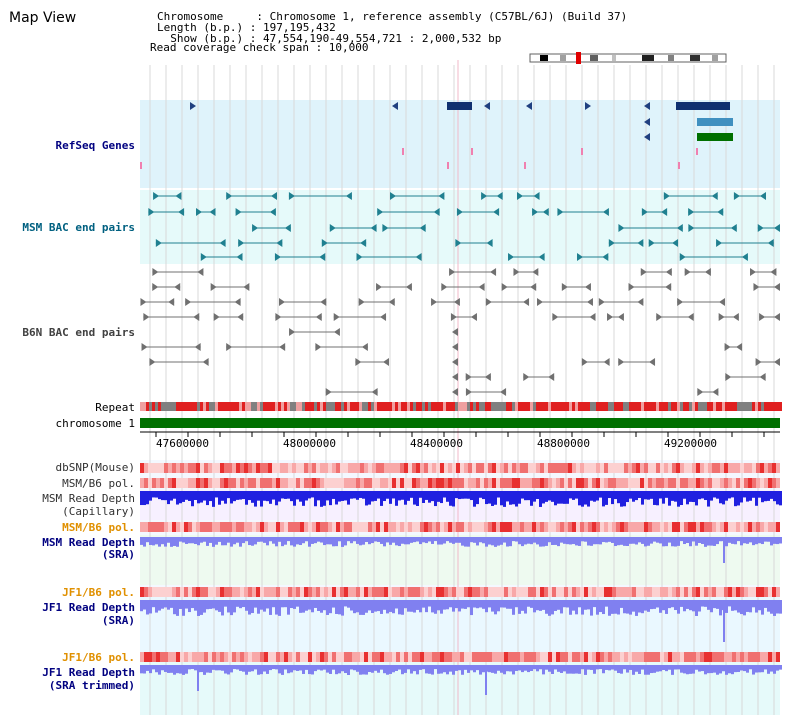 The image size is (800, 715). I want to click on track-label-refseq-genes: RefSeq Genes, so click(95, 145).